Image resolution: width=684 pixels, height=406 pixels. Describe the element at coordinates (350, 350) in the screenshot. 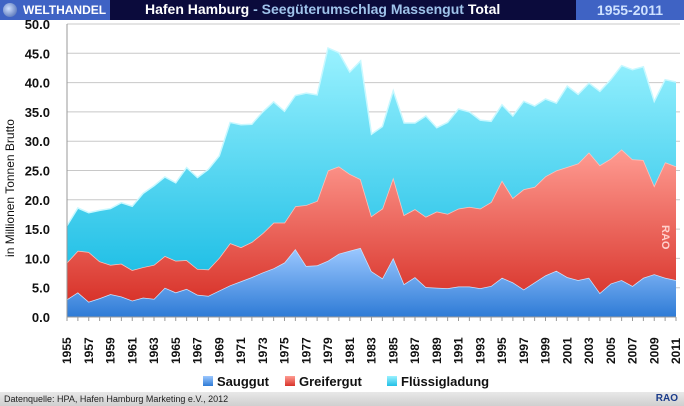

I see `x-tick-label: 1981` at that location.